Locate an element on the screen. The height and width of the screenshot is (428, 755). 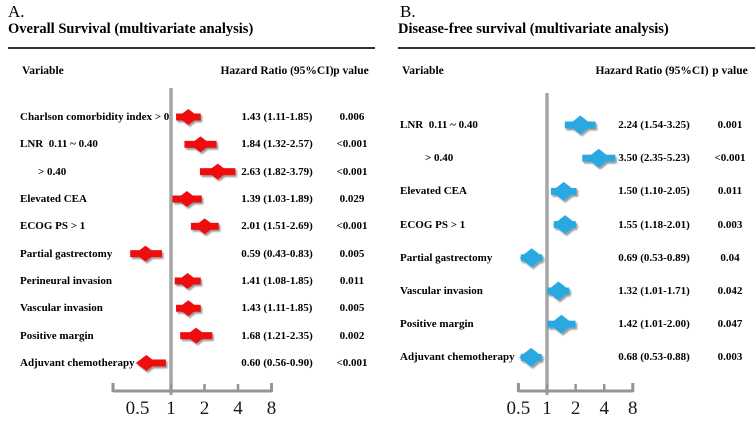
hr-ci-text: 0.60 (0.56-0.90) is located at coordinates (277, 362).